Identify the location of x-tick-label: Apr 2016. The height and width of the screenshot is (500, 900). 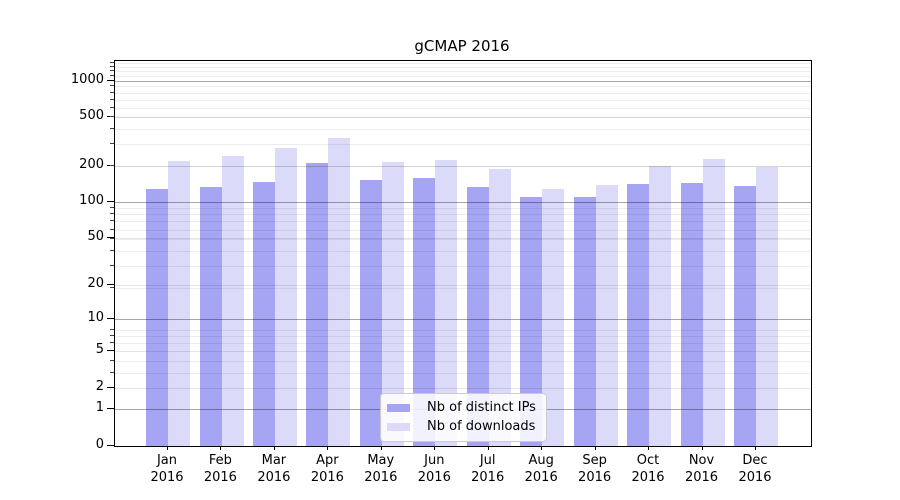
(327, 469).